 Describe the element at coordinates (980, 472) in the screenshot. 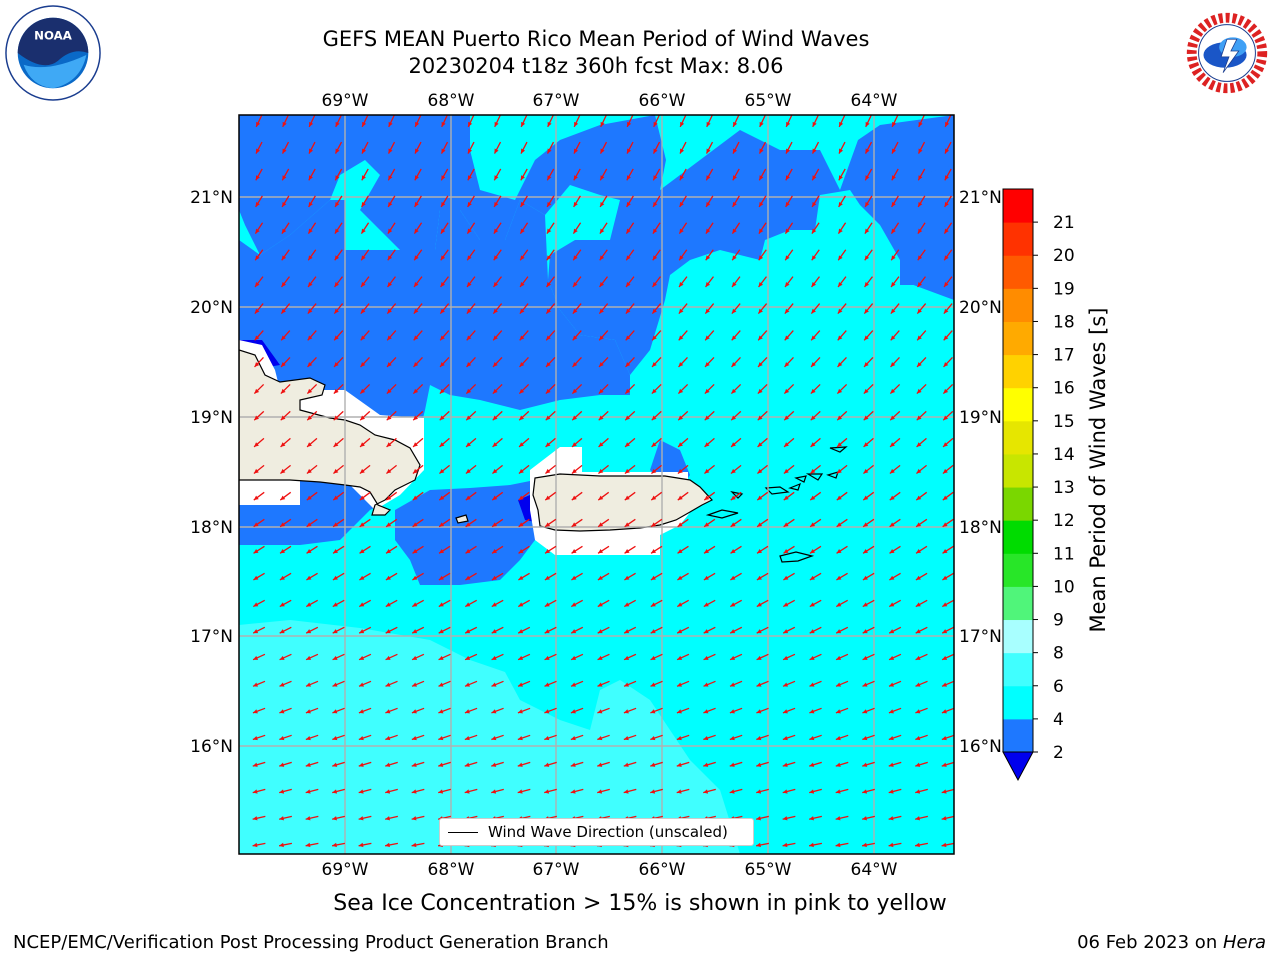

I see `lat-labels-right: 21°N 20°N 19°N 18°N 17°N 16°N` at that location.